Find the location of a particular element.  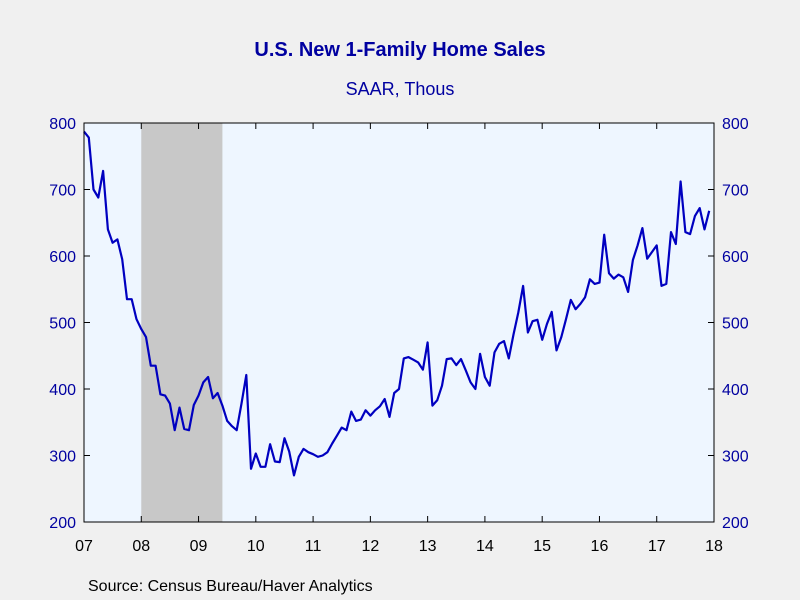

y-tick-label-right: 500 is located at coordinates (735, 324).